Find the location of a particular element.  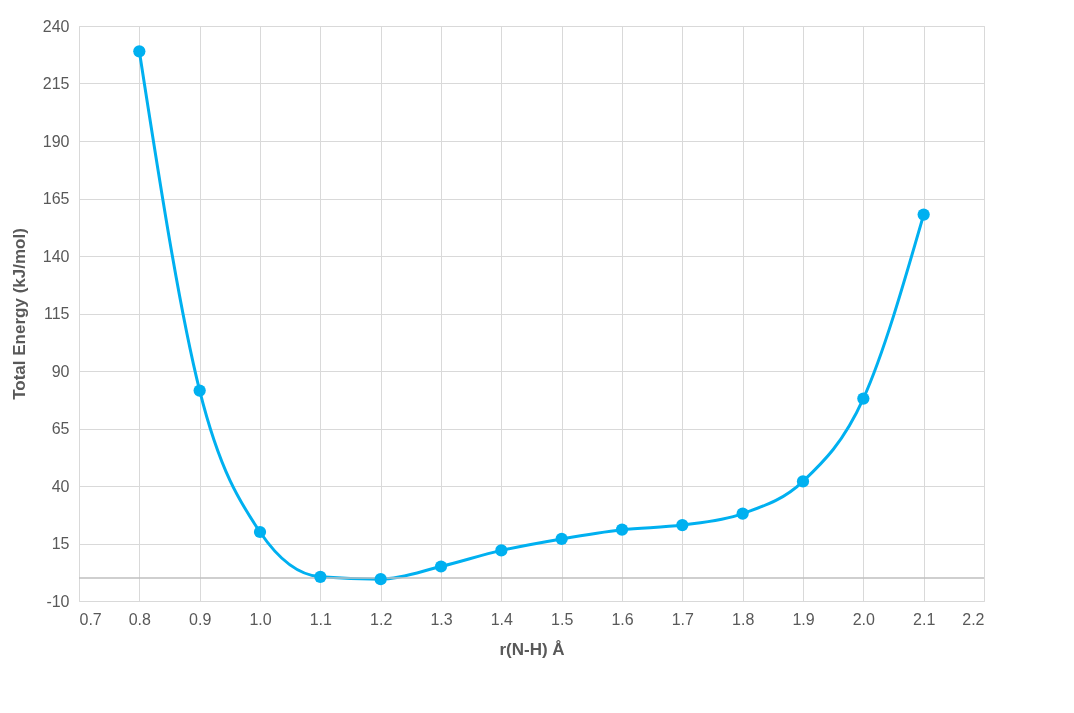

y-tick-label: 215 is located at coordinates (56, 83).